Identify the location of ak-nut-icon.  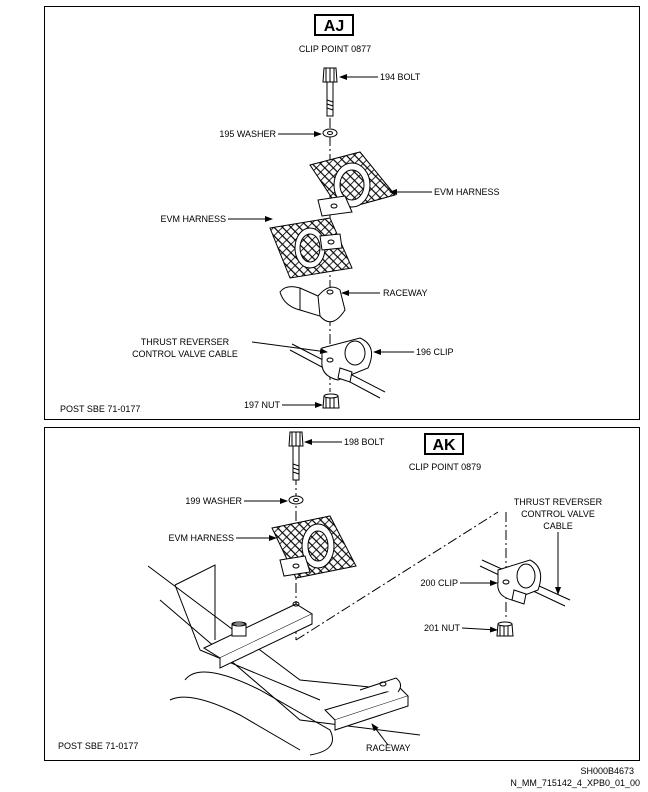
(505, 629).